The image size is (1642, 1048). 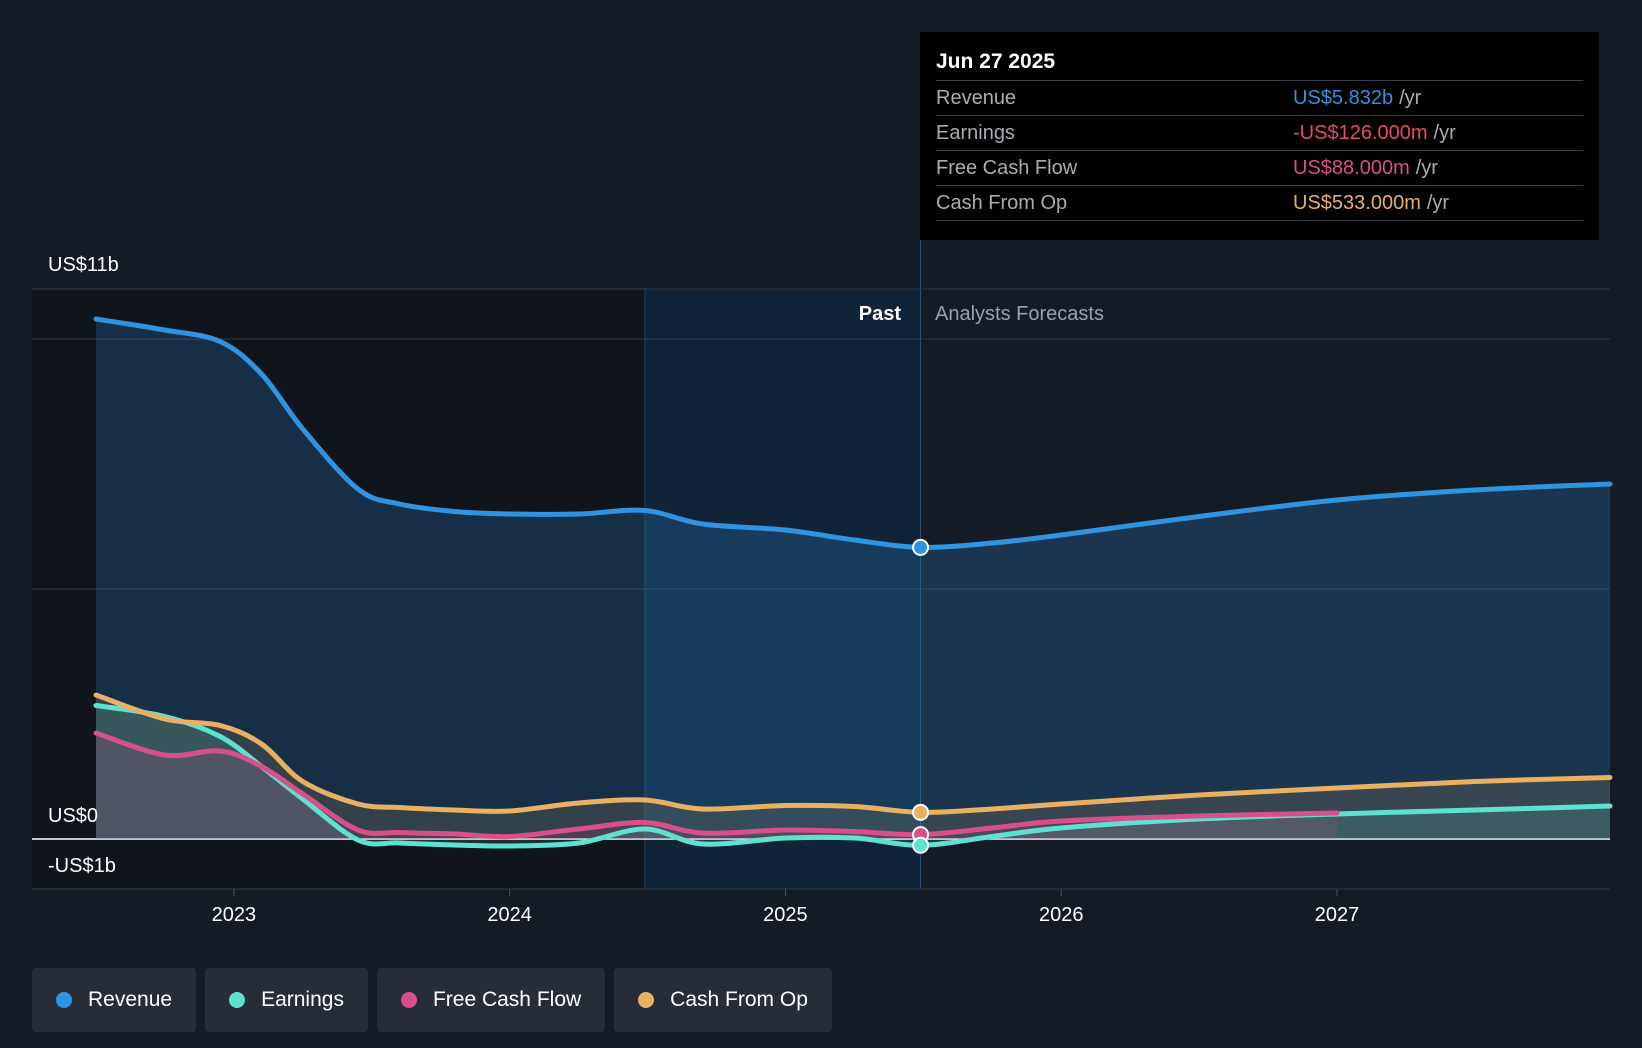 I want to click on x-tick-label: 2026, so click(x=1061, y=915).